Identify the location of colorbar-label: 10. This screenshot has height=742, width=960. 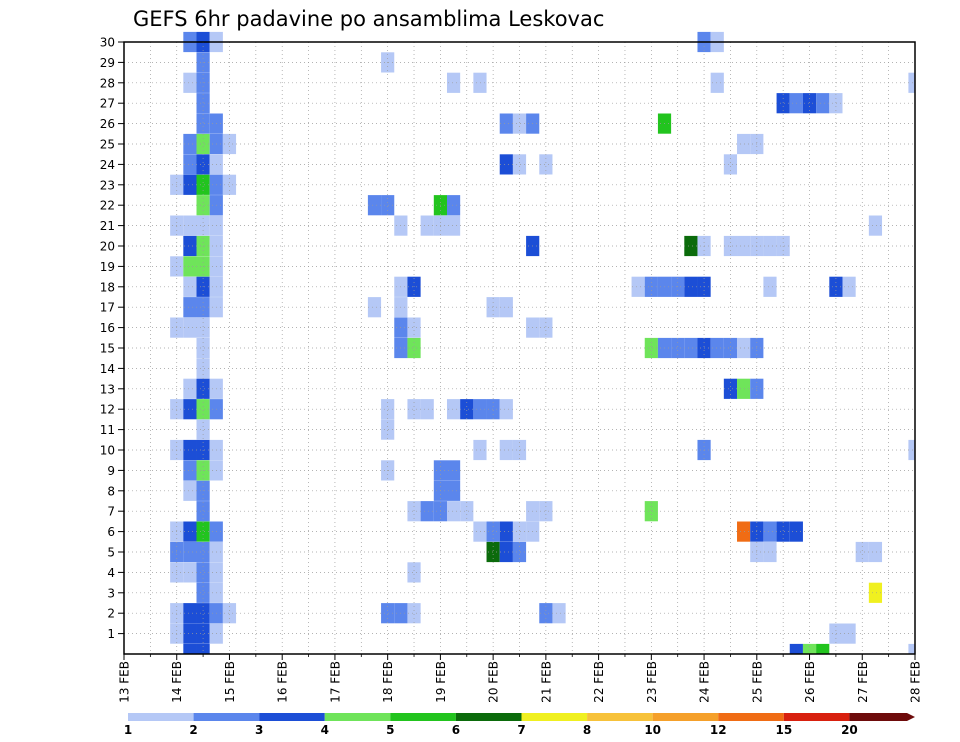
(652, 730).